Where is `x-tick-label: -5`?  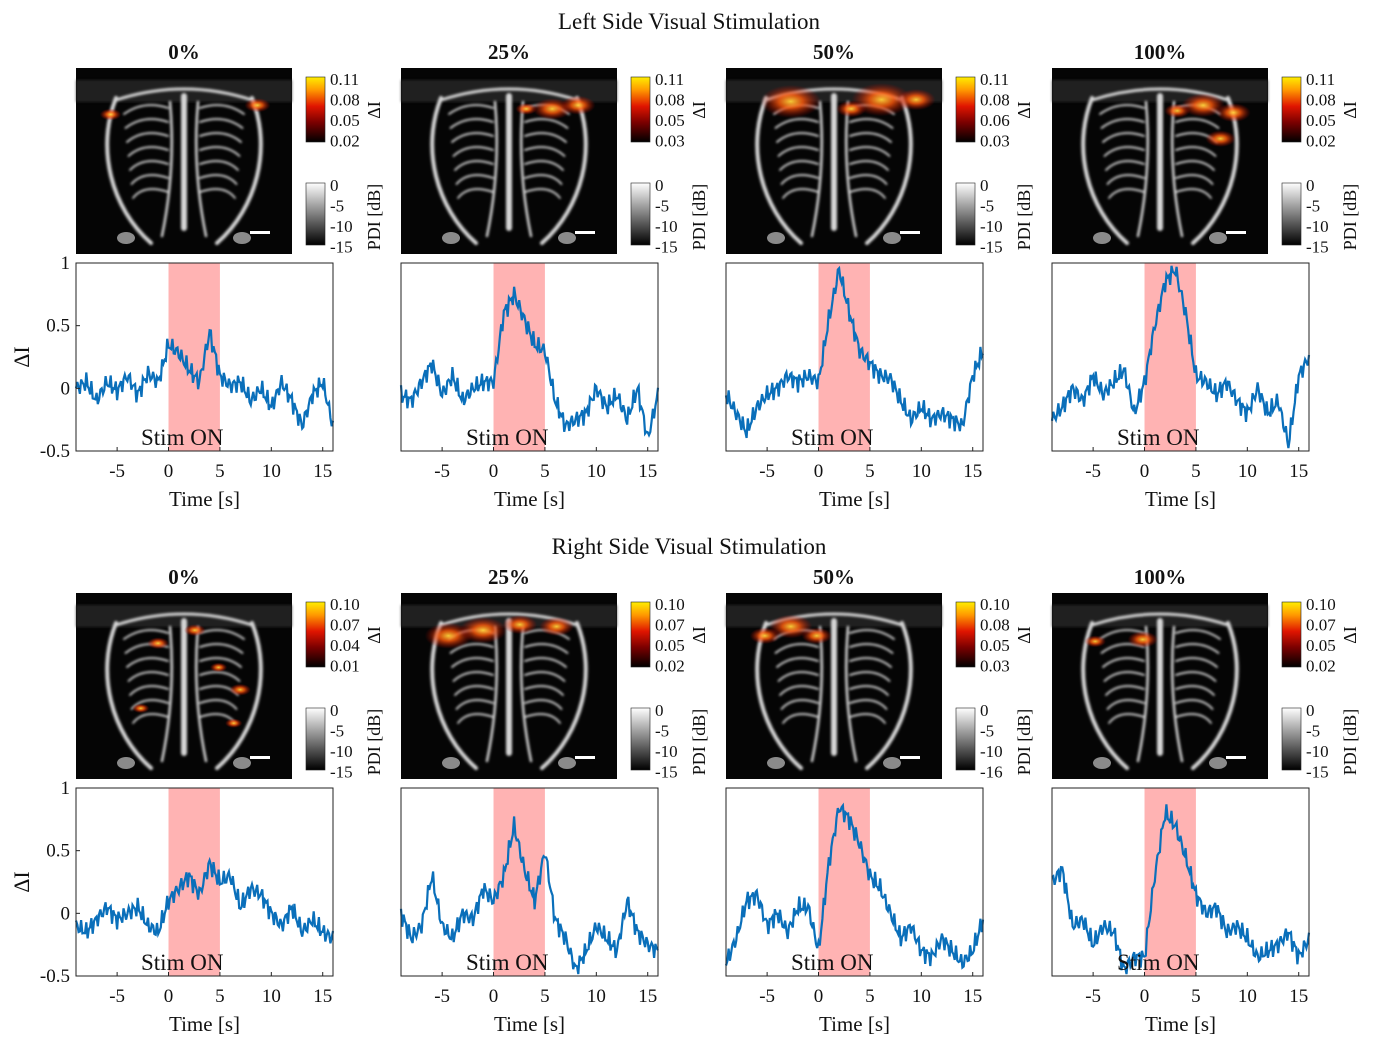 x-tick-label: -5 is located at coordinates (767, 471).